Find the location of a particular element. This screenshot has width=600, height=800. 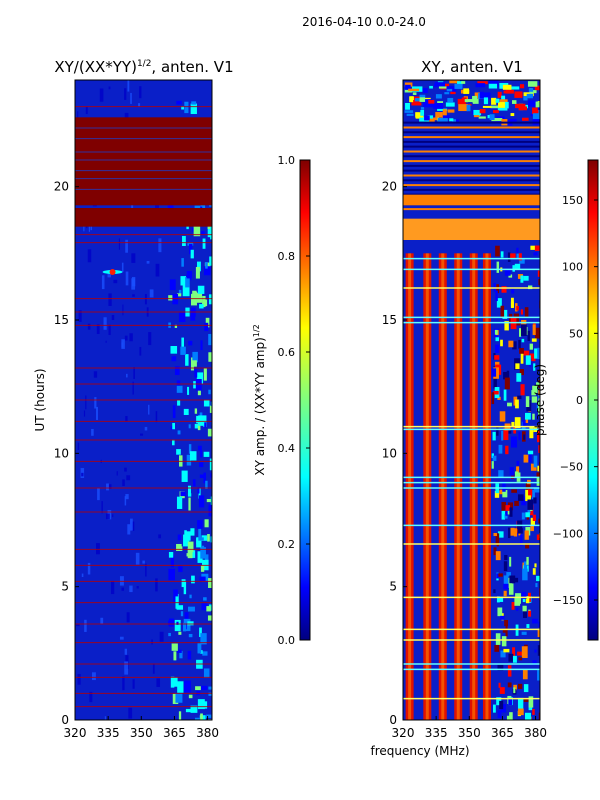

phase-heatmap-title: XY, anten. V1 is located at coordinates (472, 67).